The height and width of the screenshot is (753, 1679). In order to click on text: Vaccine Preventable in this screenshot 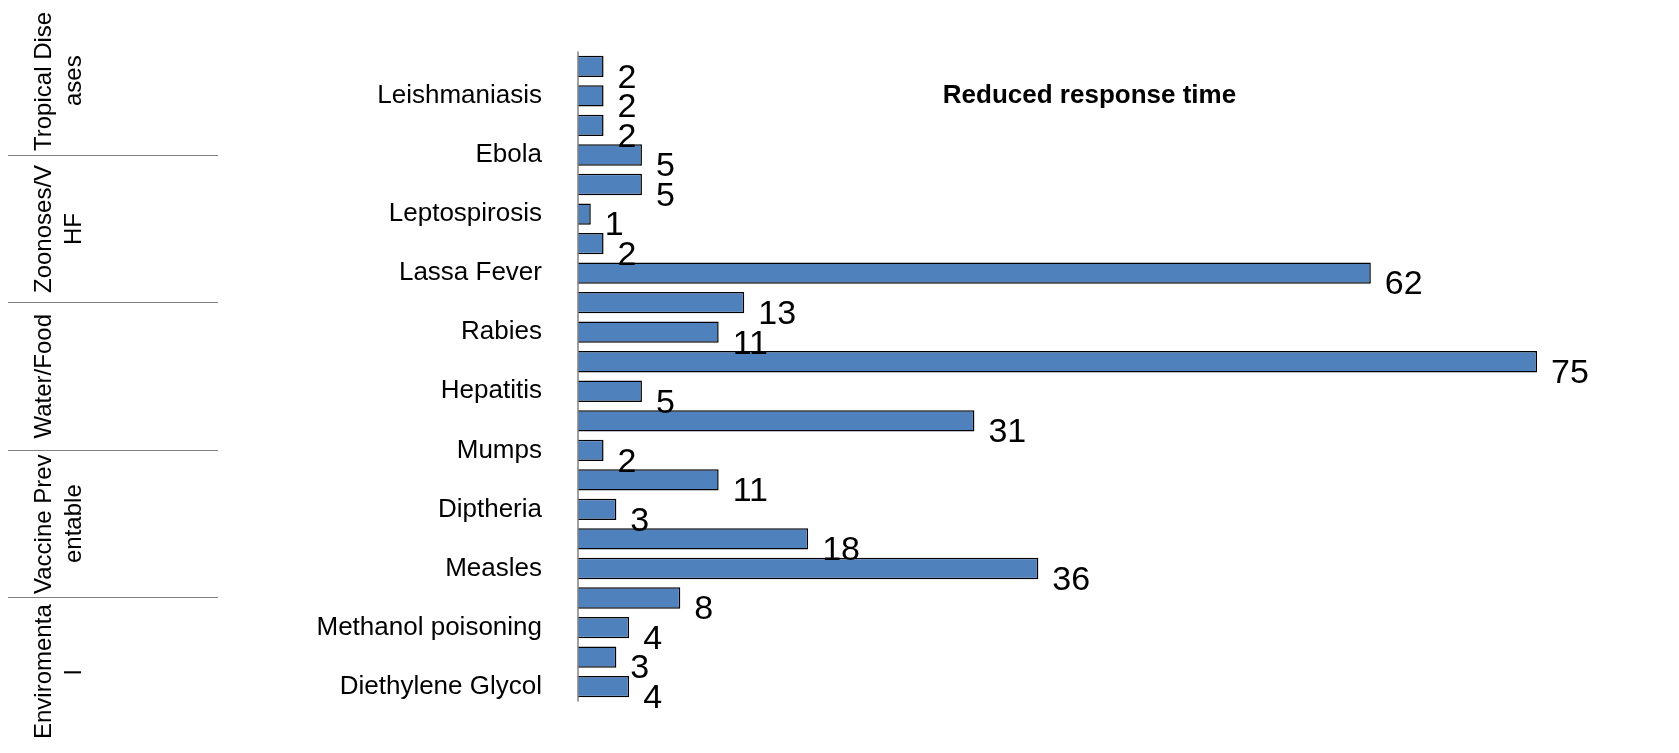, I will do `click(57, 524)`.